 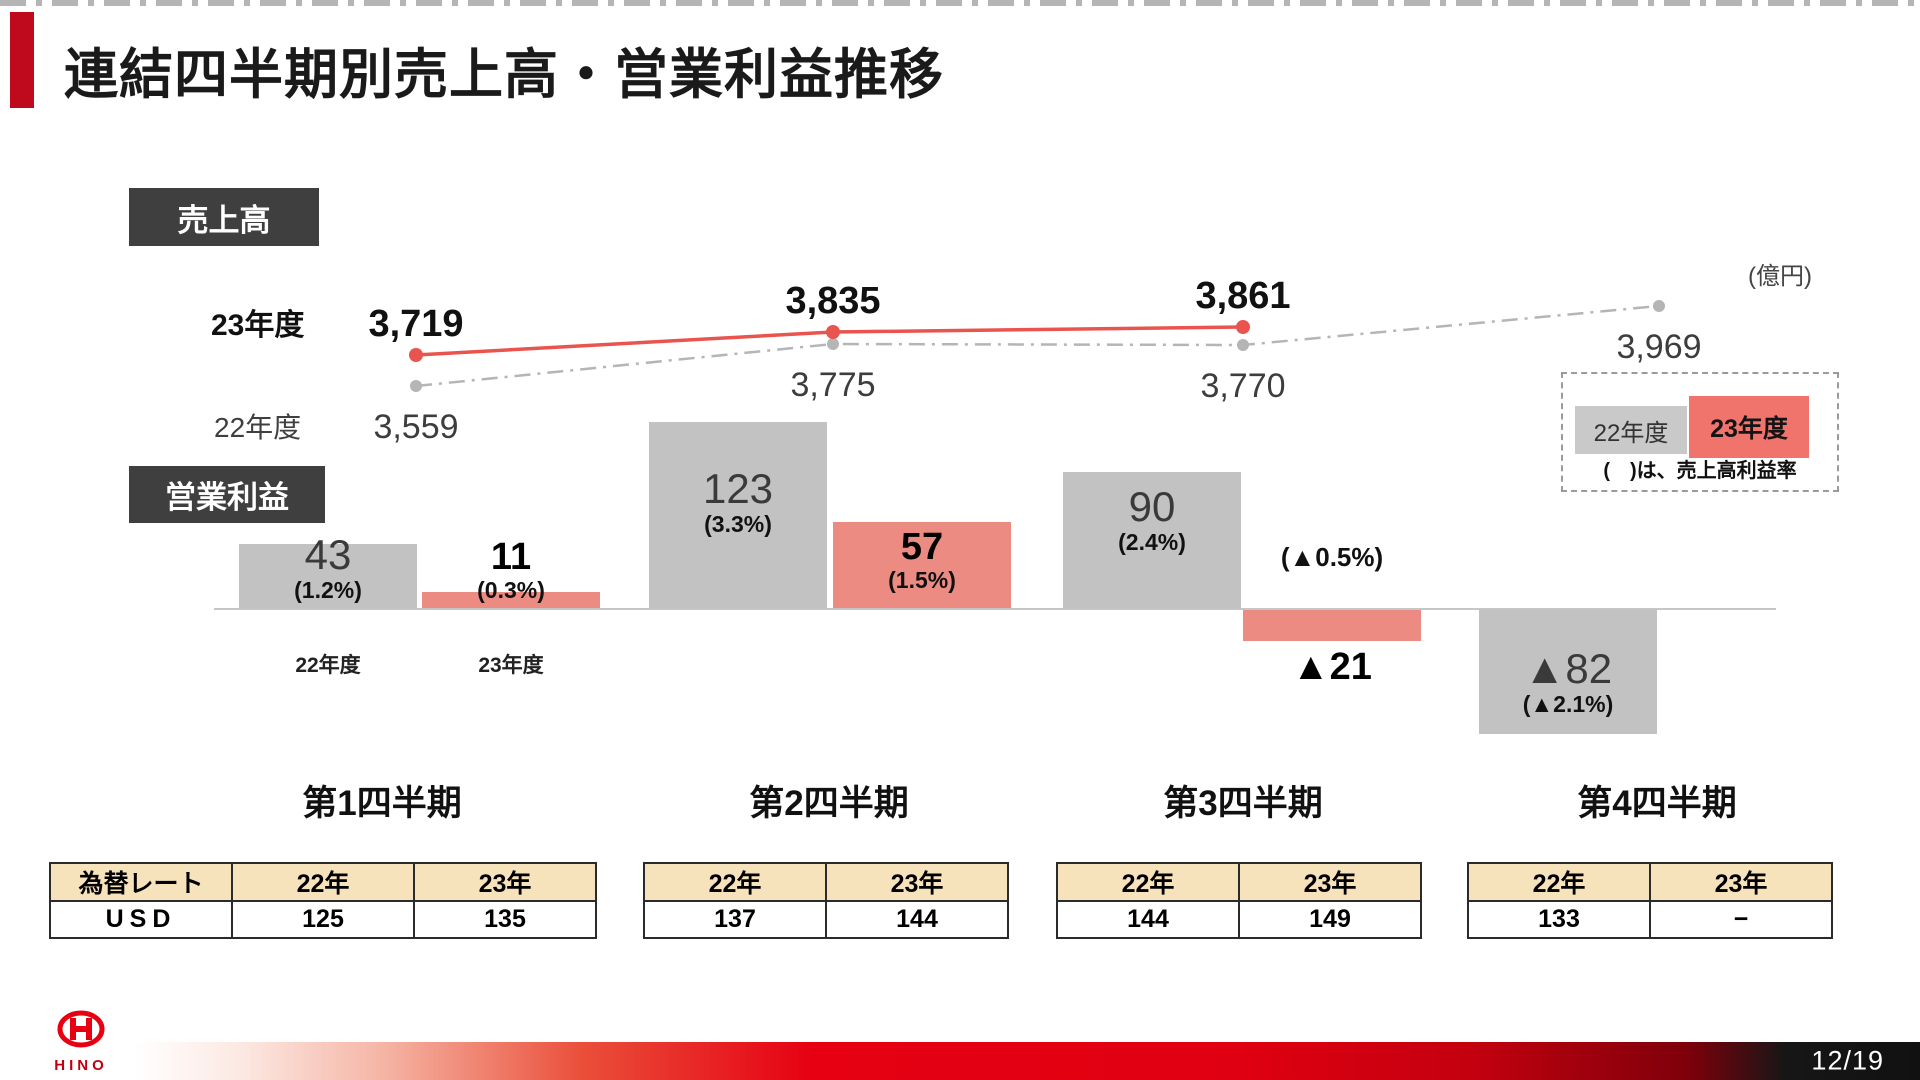 I want to click on page-number: 12/19, so click(x=1847, y=1060).